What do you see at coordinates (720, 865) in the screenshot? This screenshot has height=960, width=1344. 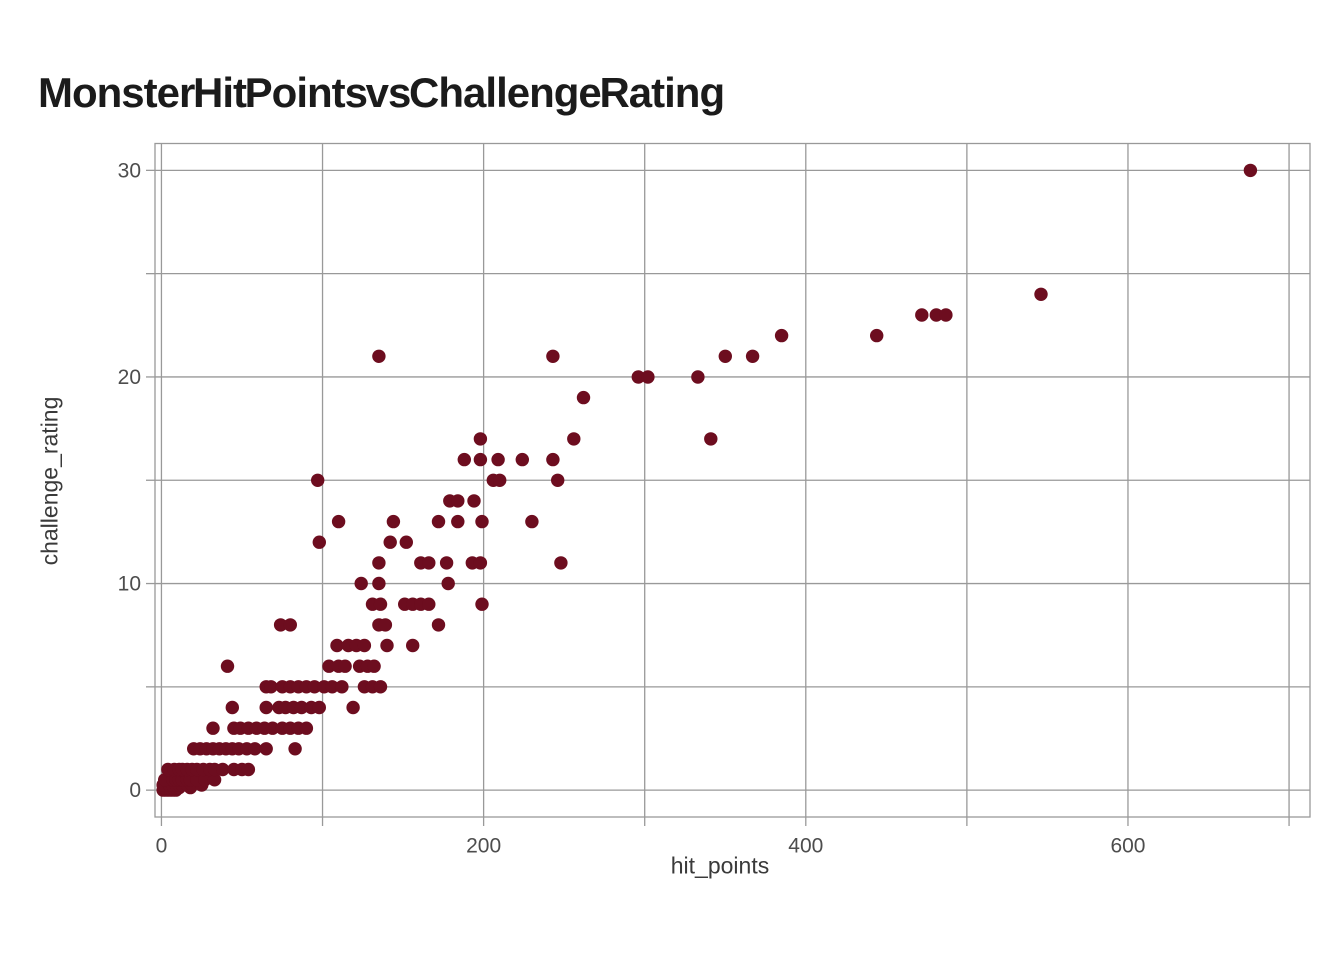 I see `x-axis-label: hit_points` at bounding box center [720, 865].